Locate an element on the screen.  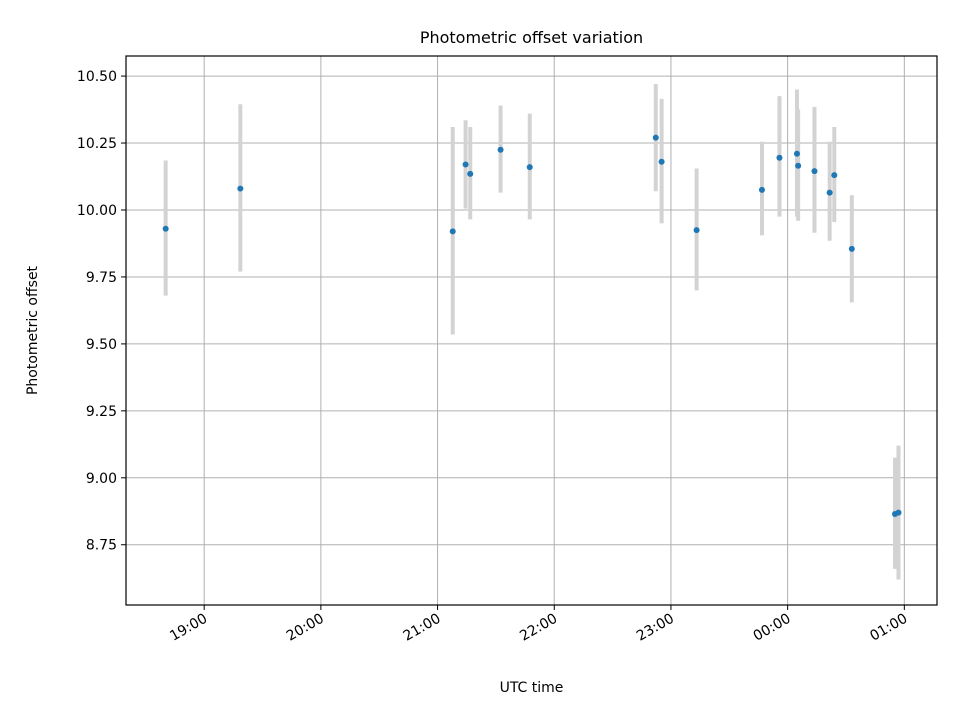
y-tick-label: 9.00 is located at coordinates (101, 479).